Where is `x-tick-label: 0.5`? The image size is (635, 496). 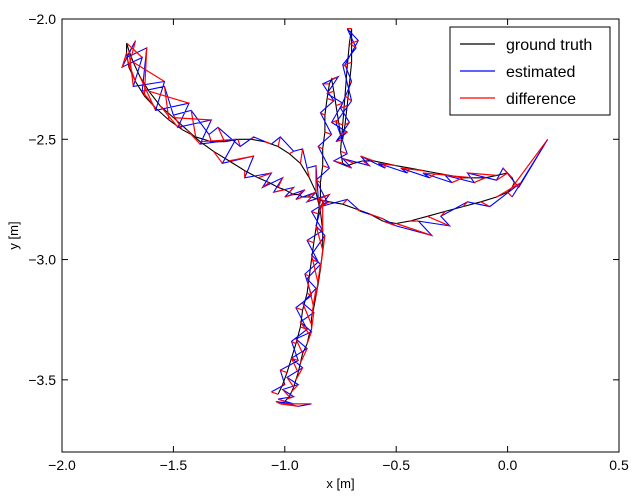 x-tick-label: 0.5 is located at coordinates (619, 465).